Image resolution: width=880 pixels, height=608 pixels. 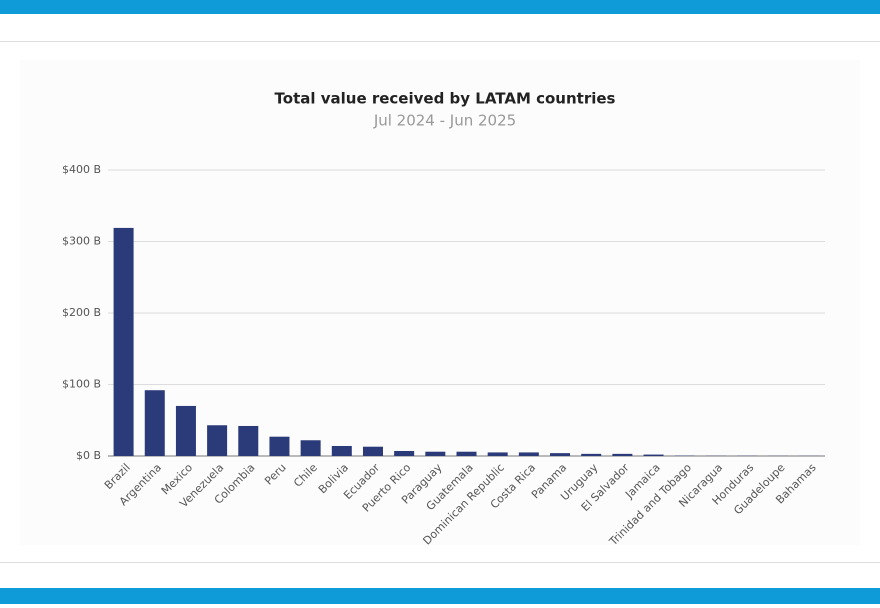 I want to click on y-tick-label: $300 B, so click(x=81, y=241).